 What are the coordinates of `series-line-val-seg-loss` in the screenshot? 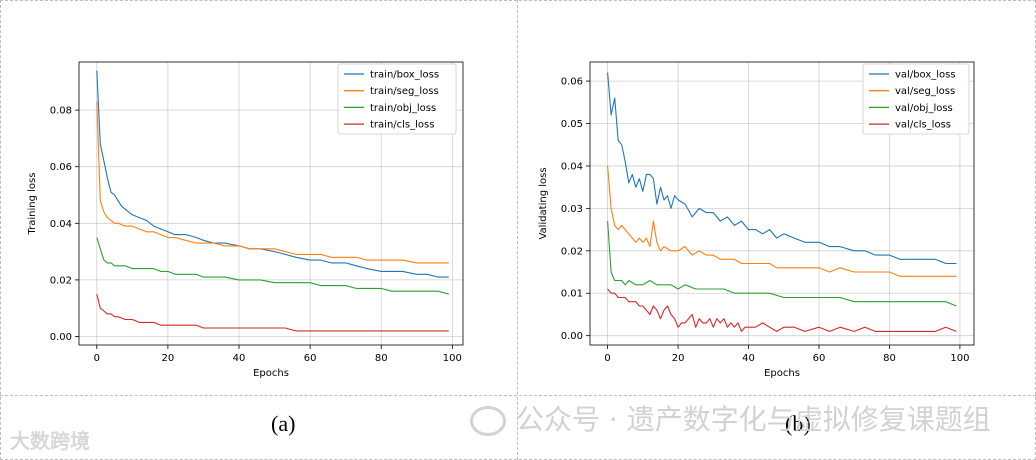 It's located at (782, 221).